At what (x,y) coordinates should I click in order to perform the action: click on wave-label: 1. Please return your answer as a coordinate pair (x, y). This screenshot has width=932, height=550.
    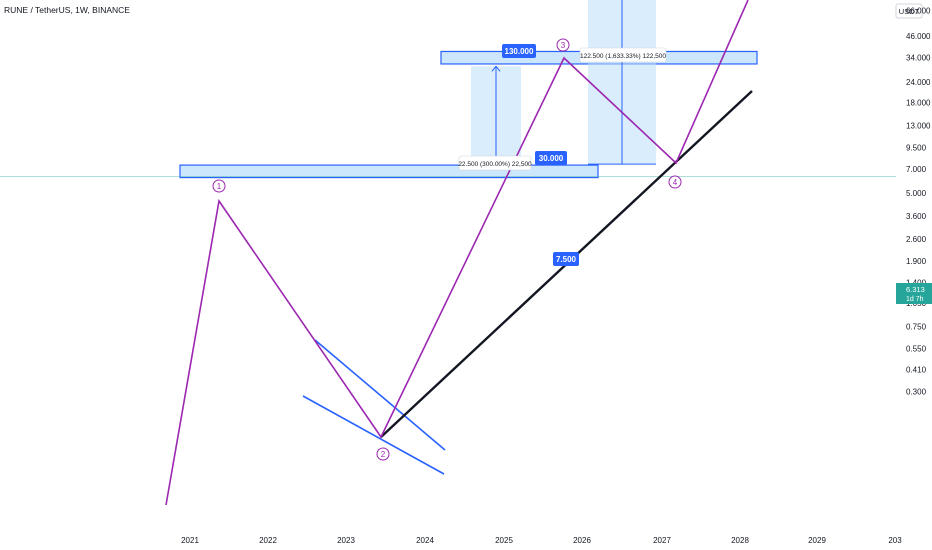
    Looking at the image, I should click on (219, 186).